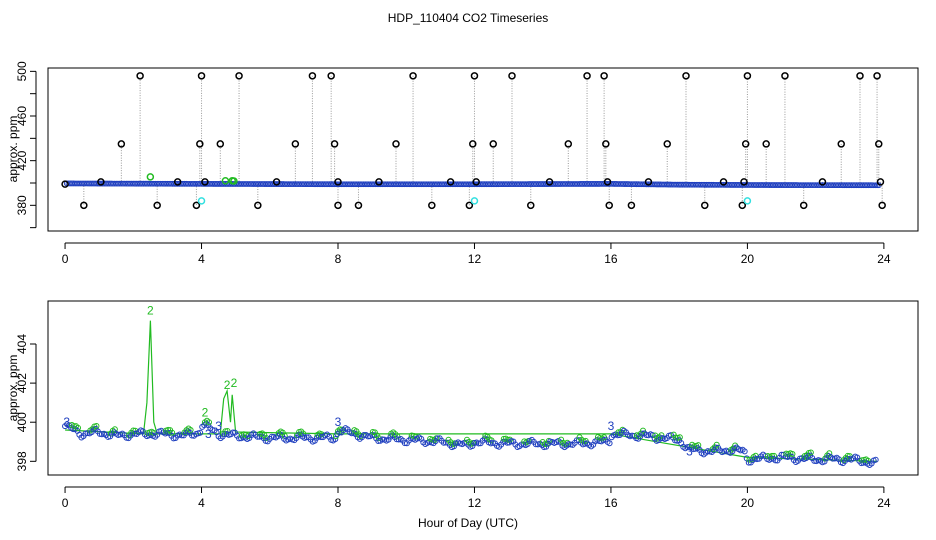 This screenshot has width=936, height=540. Describe the element at coordinates (338, 503) in the screenshot. I see `bottom-x-tick-label: 8` at that location.